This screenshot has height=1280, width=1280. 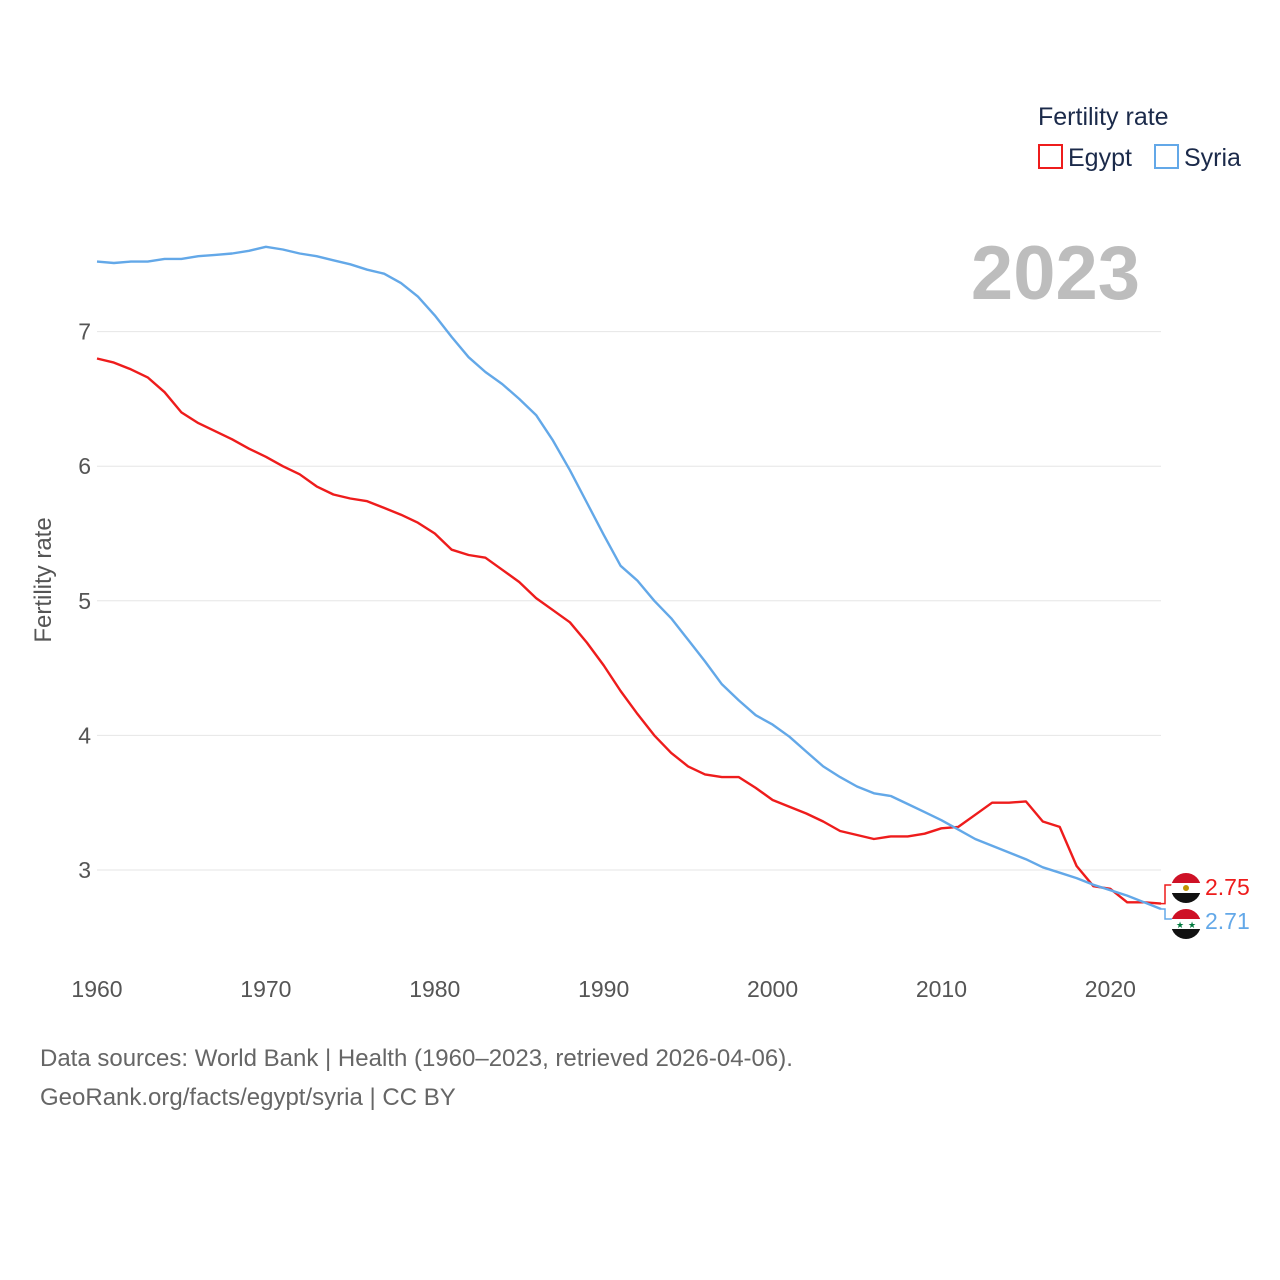 What do you see at coordinates (1212, 158) in the screenshot?
I see `legend-label-syria: Syria` at bounding box center [1212, 158].